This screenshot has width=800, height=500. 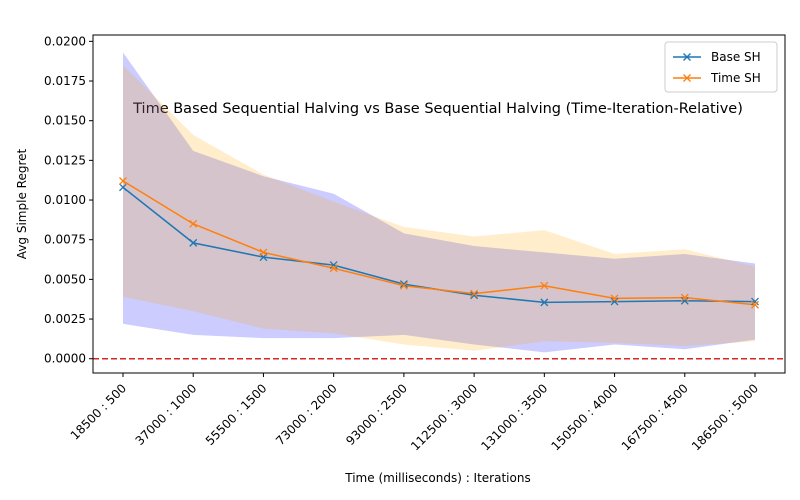 I want to click on legend-label: Time SH, so click(x=735, y=78).